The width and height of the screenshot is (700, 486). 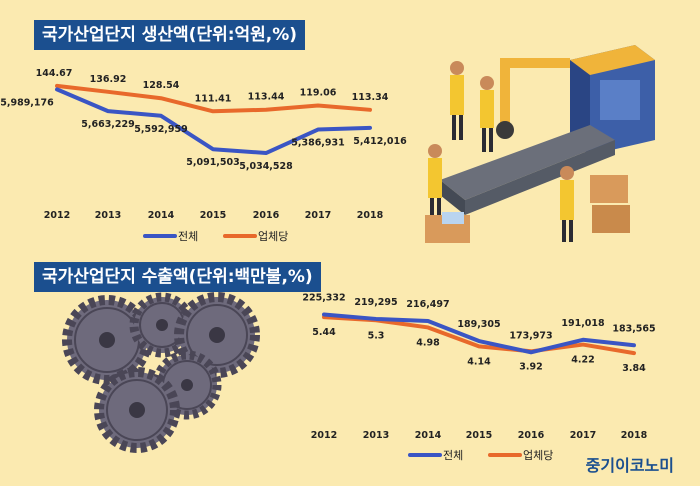 I want to click on data-label: 3.92, so click(x=530, y=366).